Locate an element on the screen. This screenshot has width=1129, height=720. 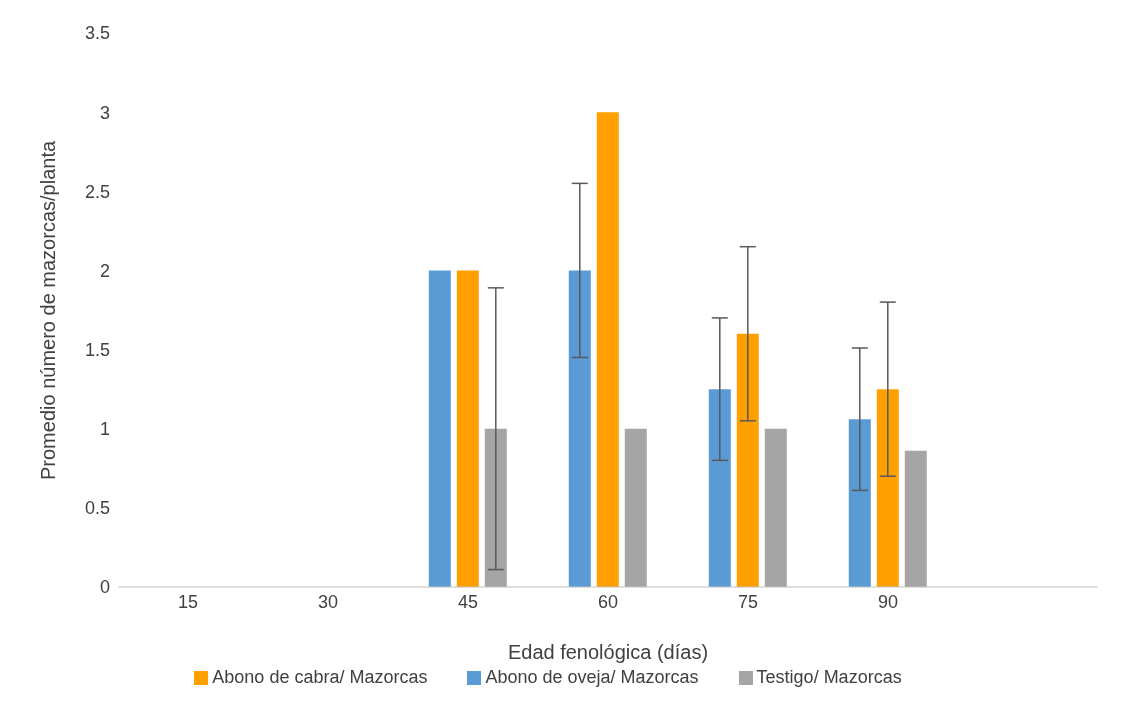
y-tick-label: 3.5 is located at coordinates (97, 33).